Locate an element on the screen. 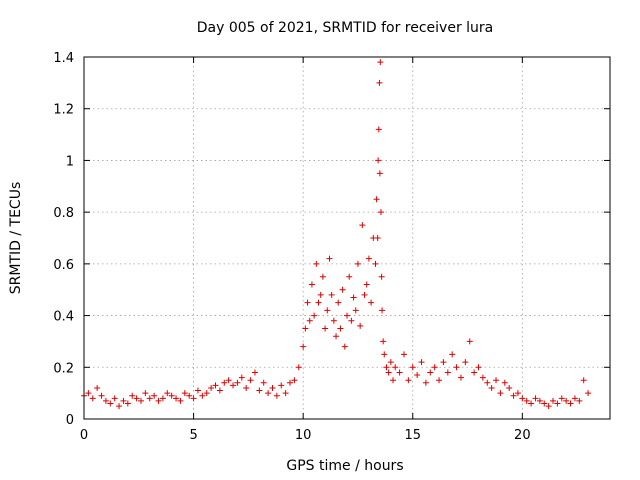 Image resolution: width=640 pixels, height=480 pixels. x-tick-label: 15 is located at coordinates (412, 435).